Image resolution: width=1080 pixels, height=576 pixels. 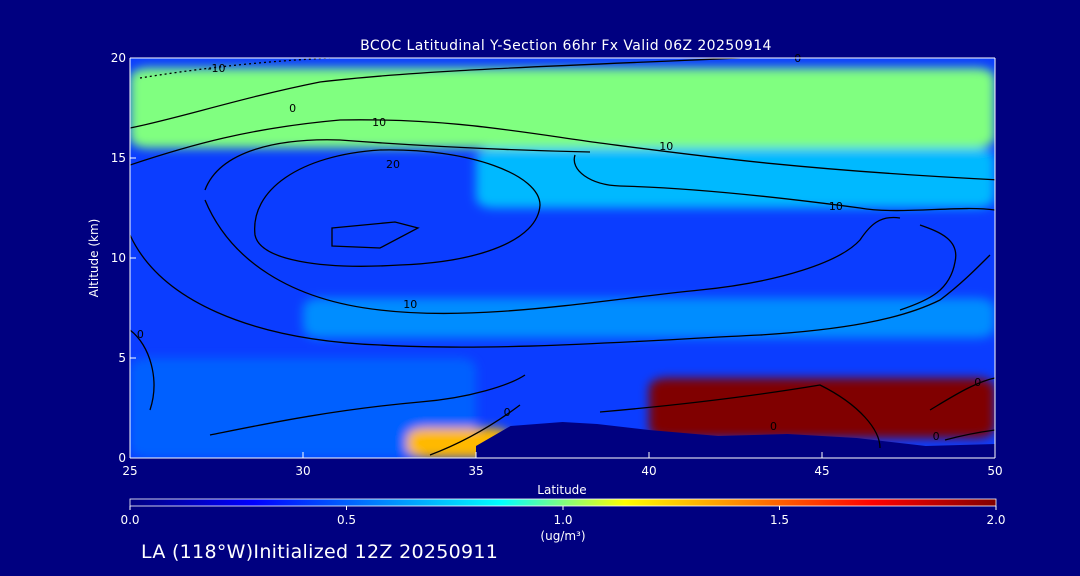 What do you see at coordinates (821, 471) in the screenshot?
I see `x-tick-label: 45` at bounding box center [821, 471].